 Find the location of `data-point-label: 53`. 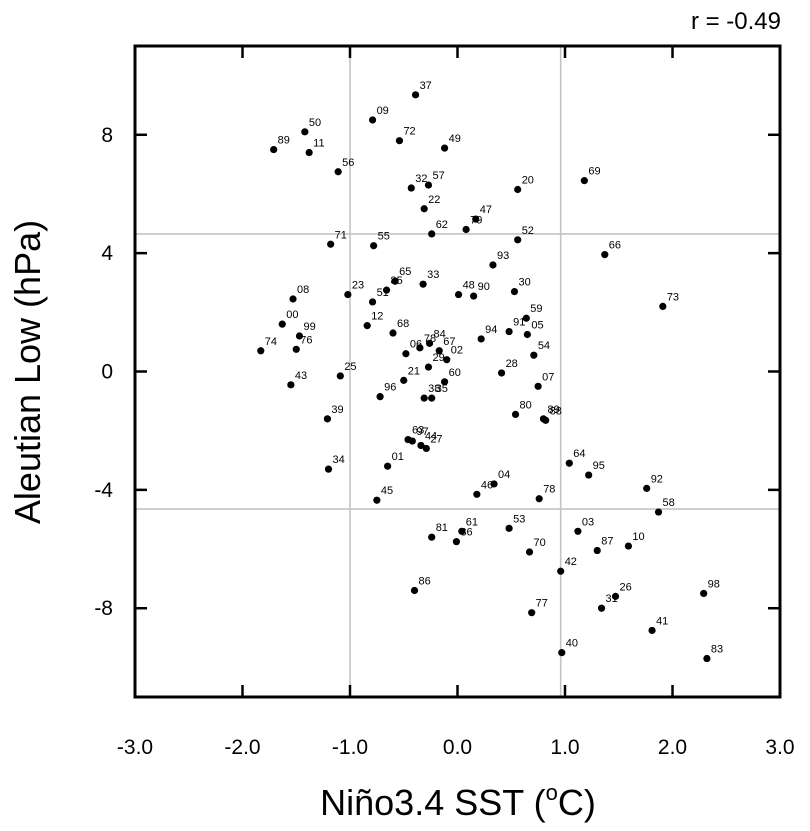

data-point-label: 53 is located at coordinates (519, 519).